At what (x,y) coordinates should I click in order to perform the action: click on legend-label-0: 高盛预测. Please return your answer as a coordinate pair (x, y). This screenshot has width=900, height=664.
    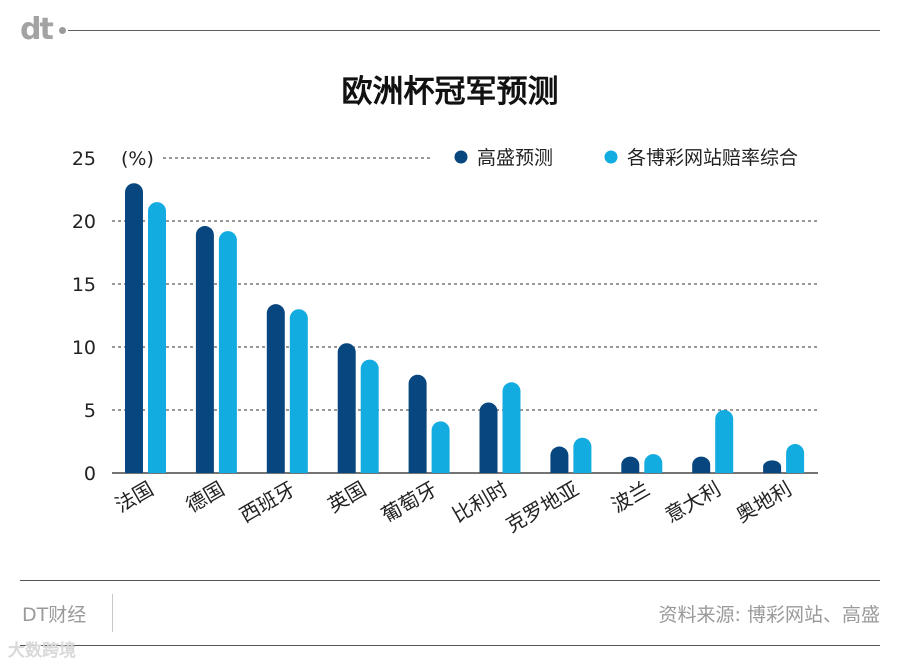
    Looking at the image, I should click on (515, 158).